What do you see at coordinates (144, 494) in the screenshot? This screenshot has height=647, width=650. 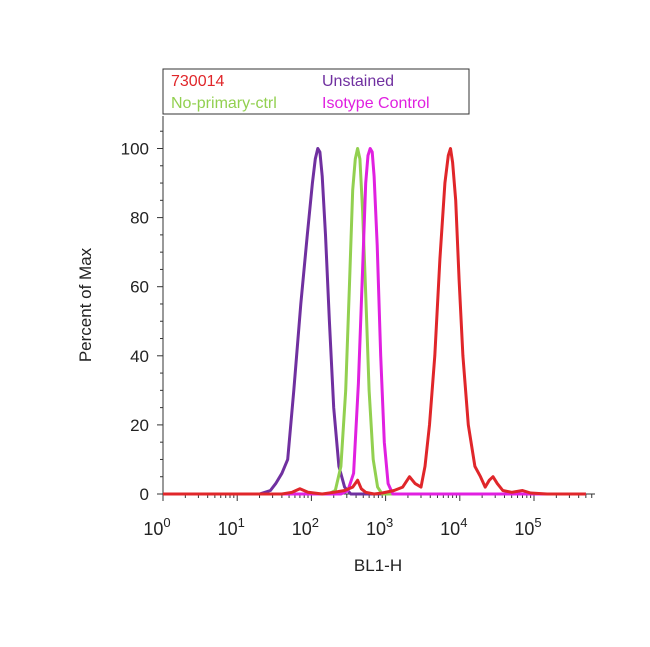 I see `y-tick-label: 0` at bounding box center [144, 494].